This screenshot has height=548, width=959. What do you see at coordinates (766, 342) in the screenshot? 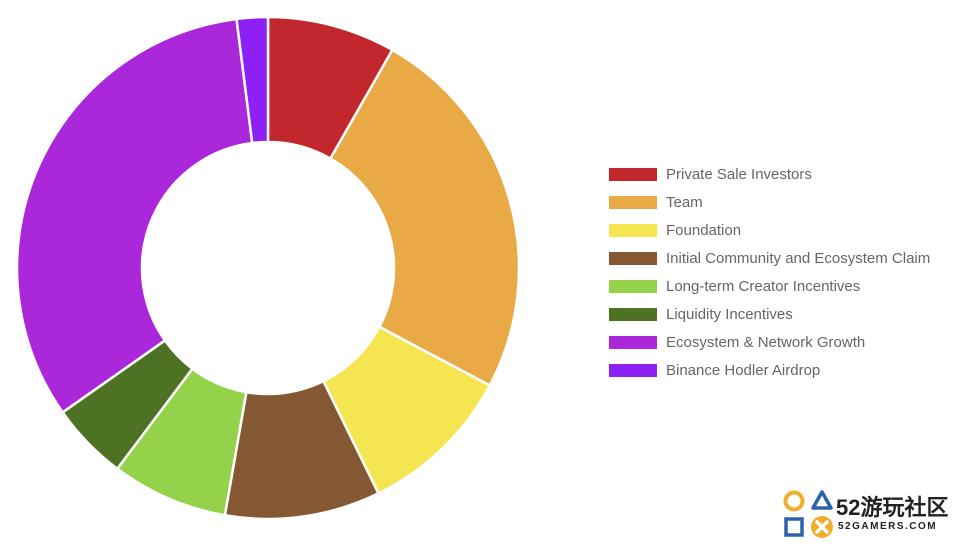
I see `legend-label: Ecosystem & Network Growth` at bounding box center [766, 342].